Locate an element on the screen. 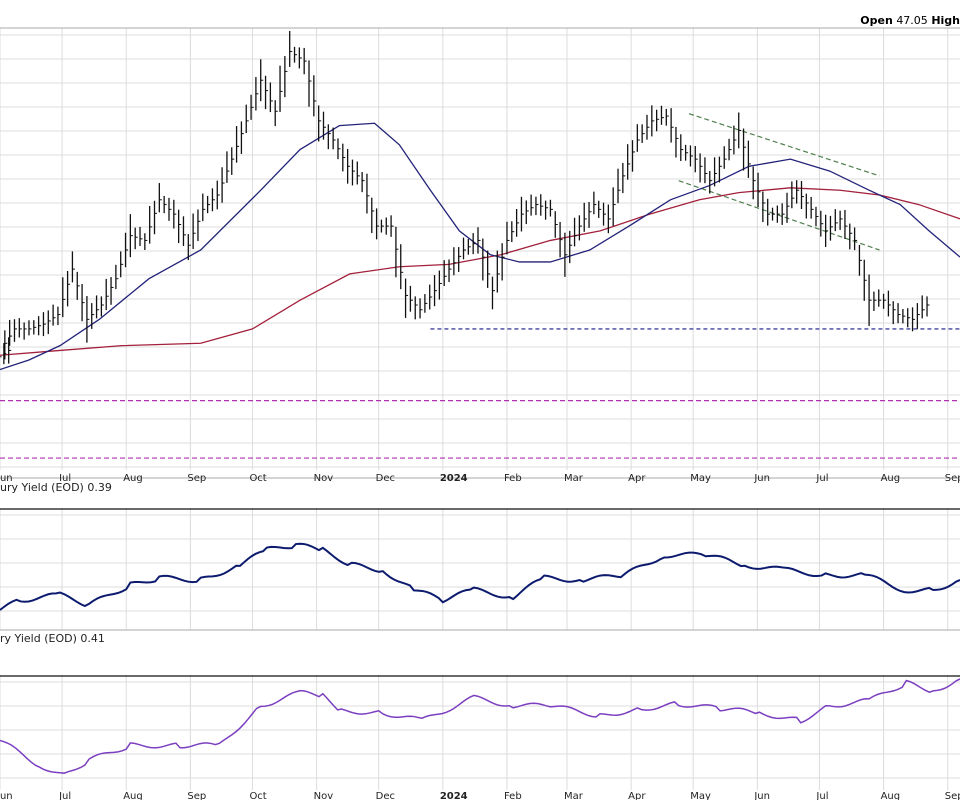 This screenshot has width=960, height=800. channel-upper-line is located at coordinates (784, 145).